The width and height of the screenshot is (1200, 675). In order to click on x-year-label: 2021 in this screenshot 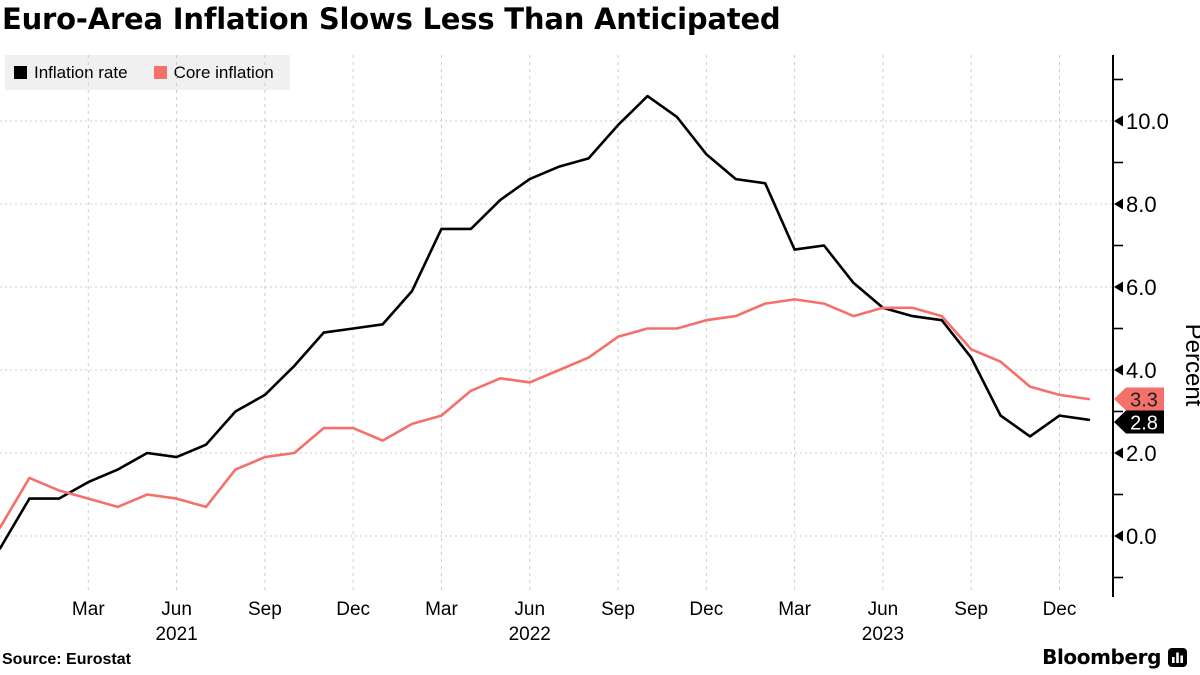, I will do `click(176, 634)`.